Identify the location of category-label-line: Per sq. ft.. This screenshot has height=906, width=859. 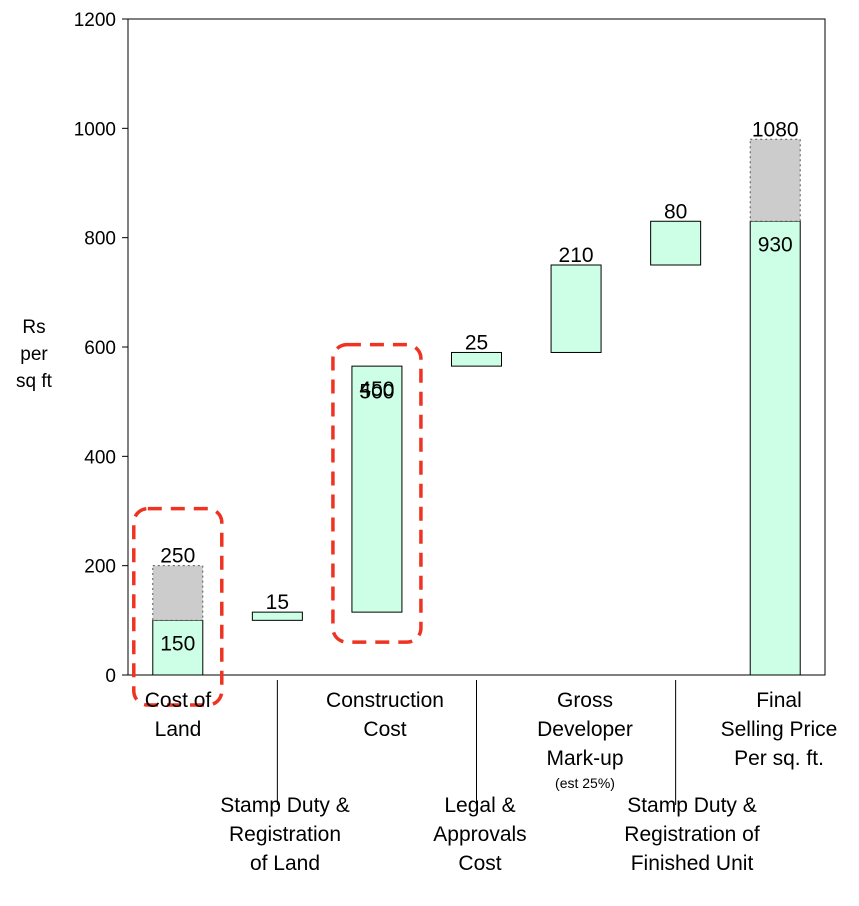
(779, 758).